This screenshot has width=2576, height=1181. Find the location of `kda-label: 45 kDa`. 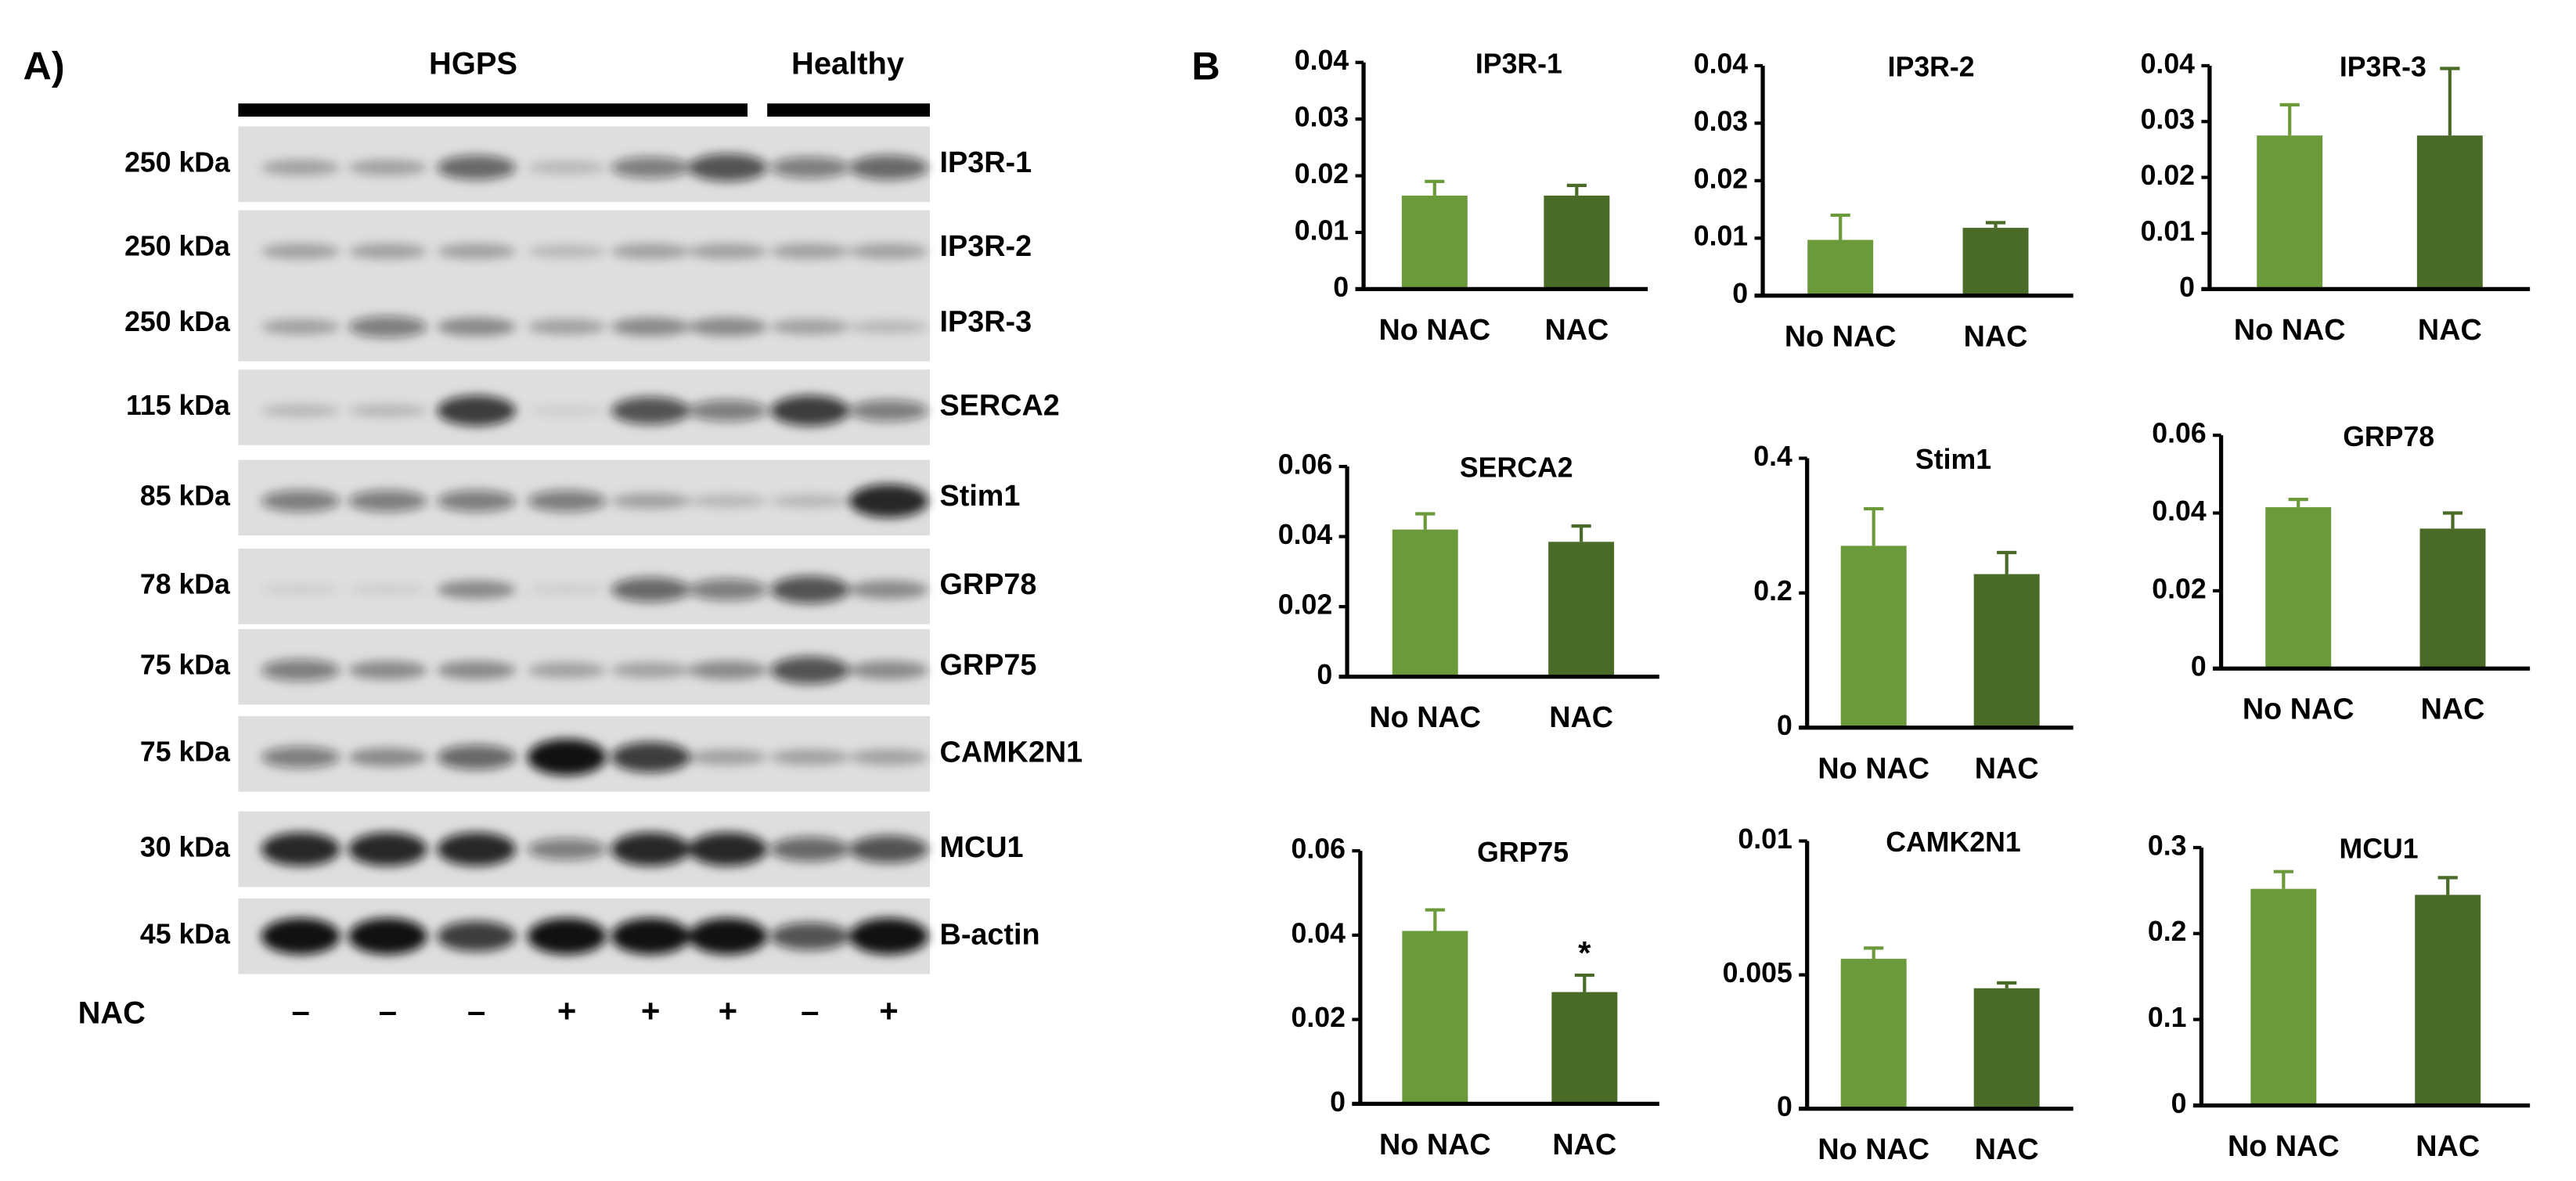

kda-label: 45 kDa is located at coordinates (185, 934).